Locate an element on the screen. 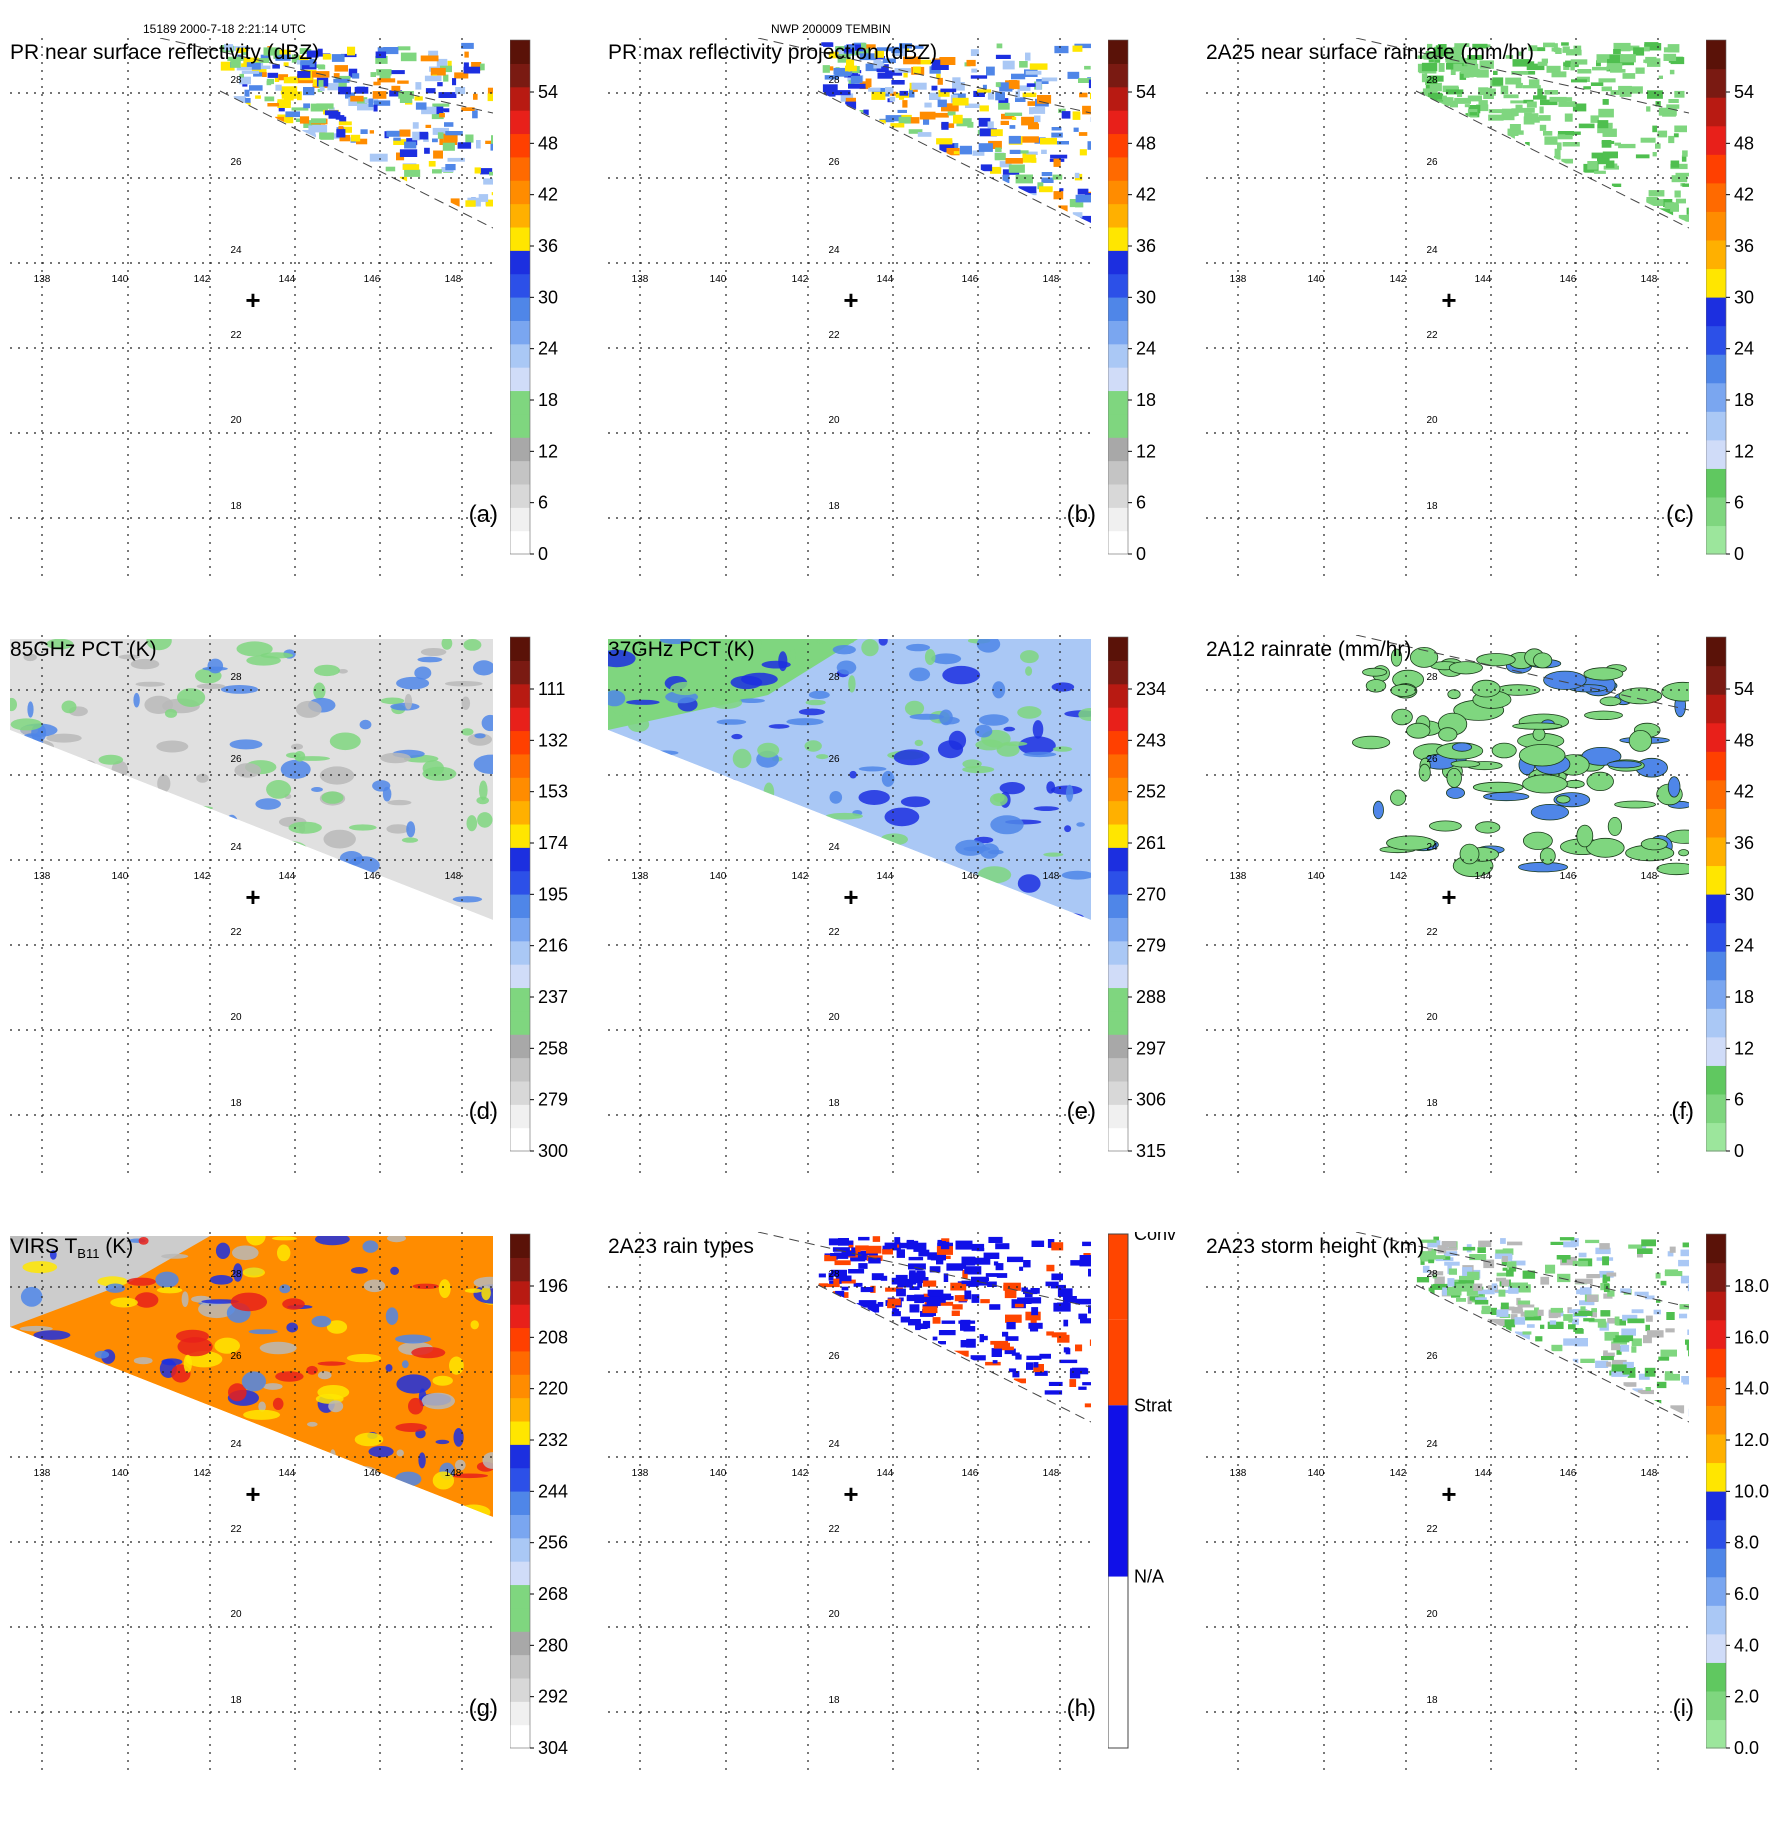 This screenshot has height=1828, width=1771. panel-letter-label: (c) is located at coordinates (1680, 515).